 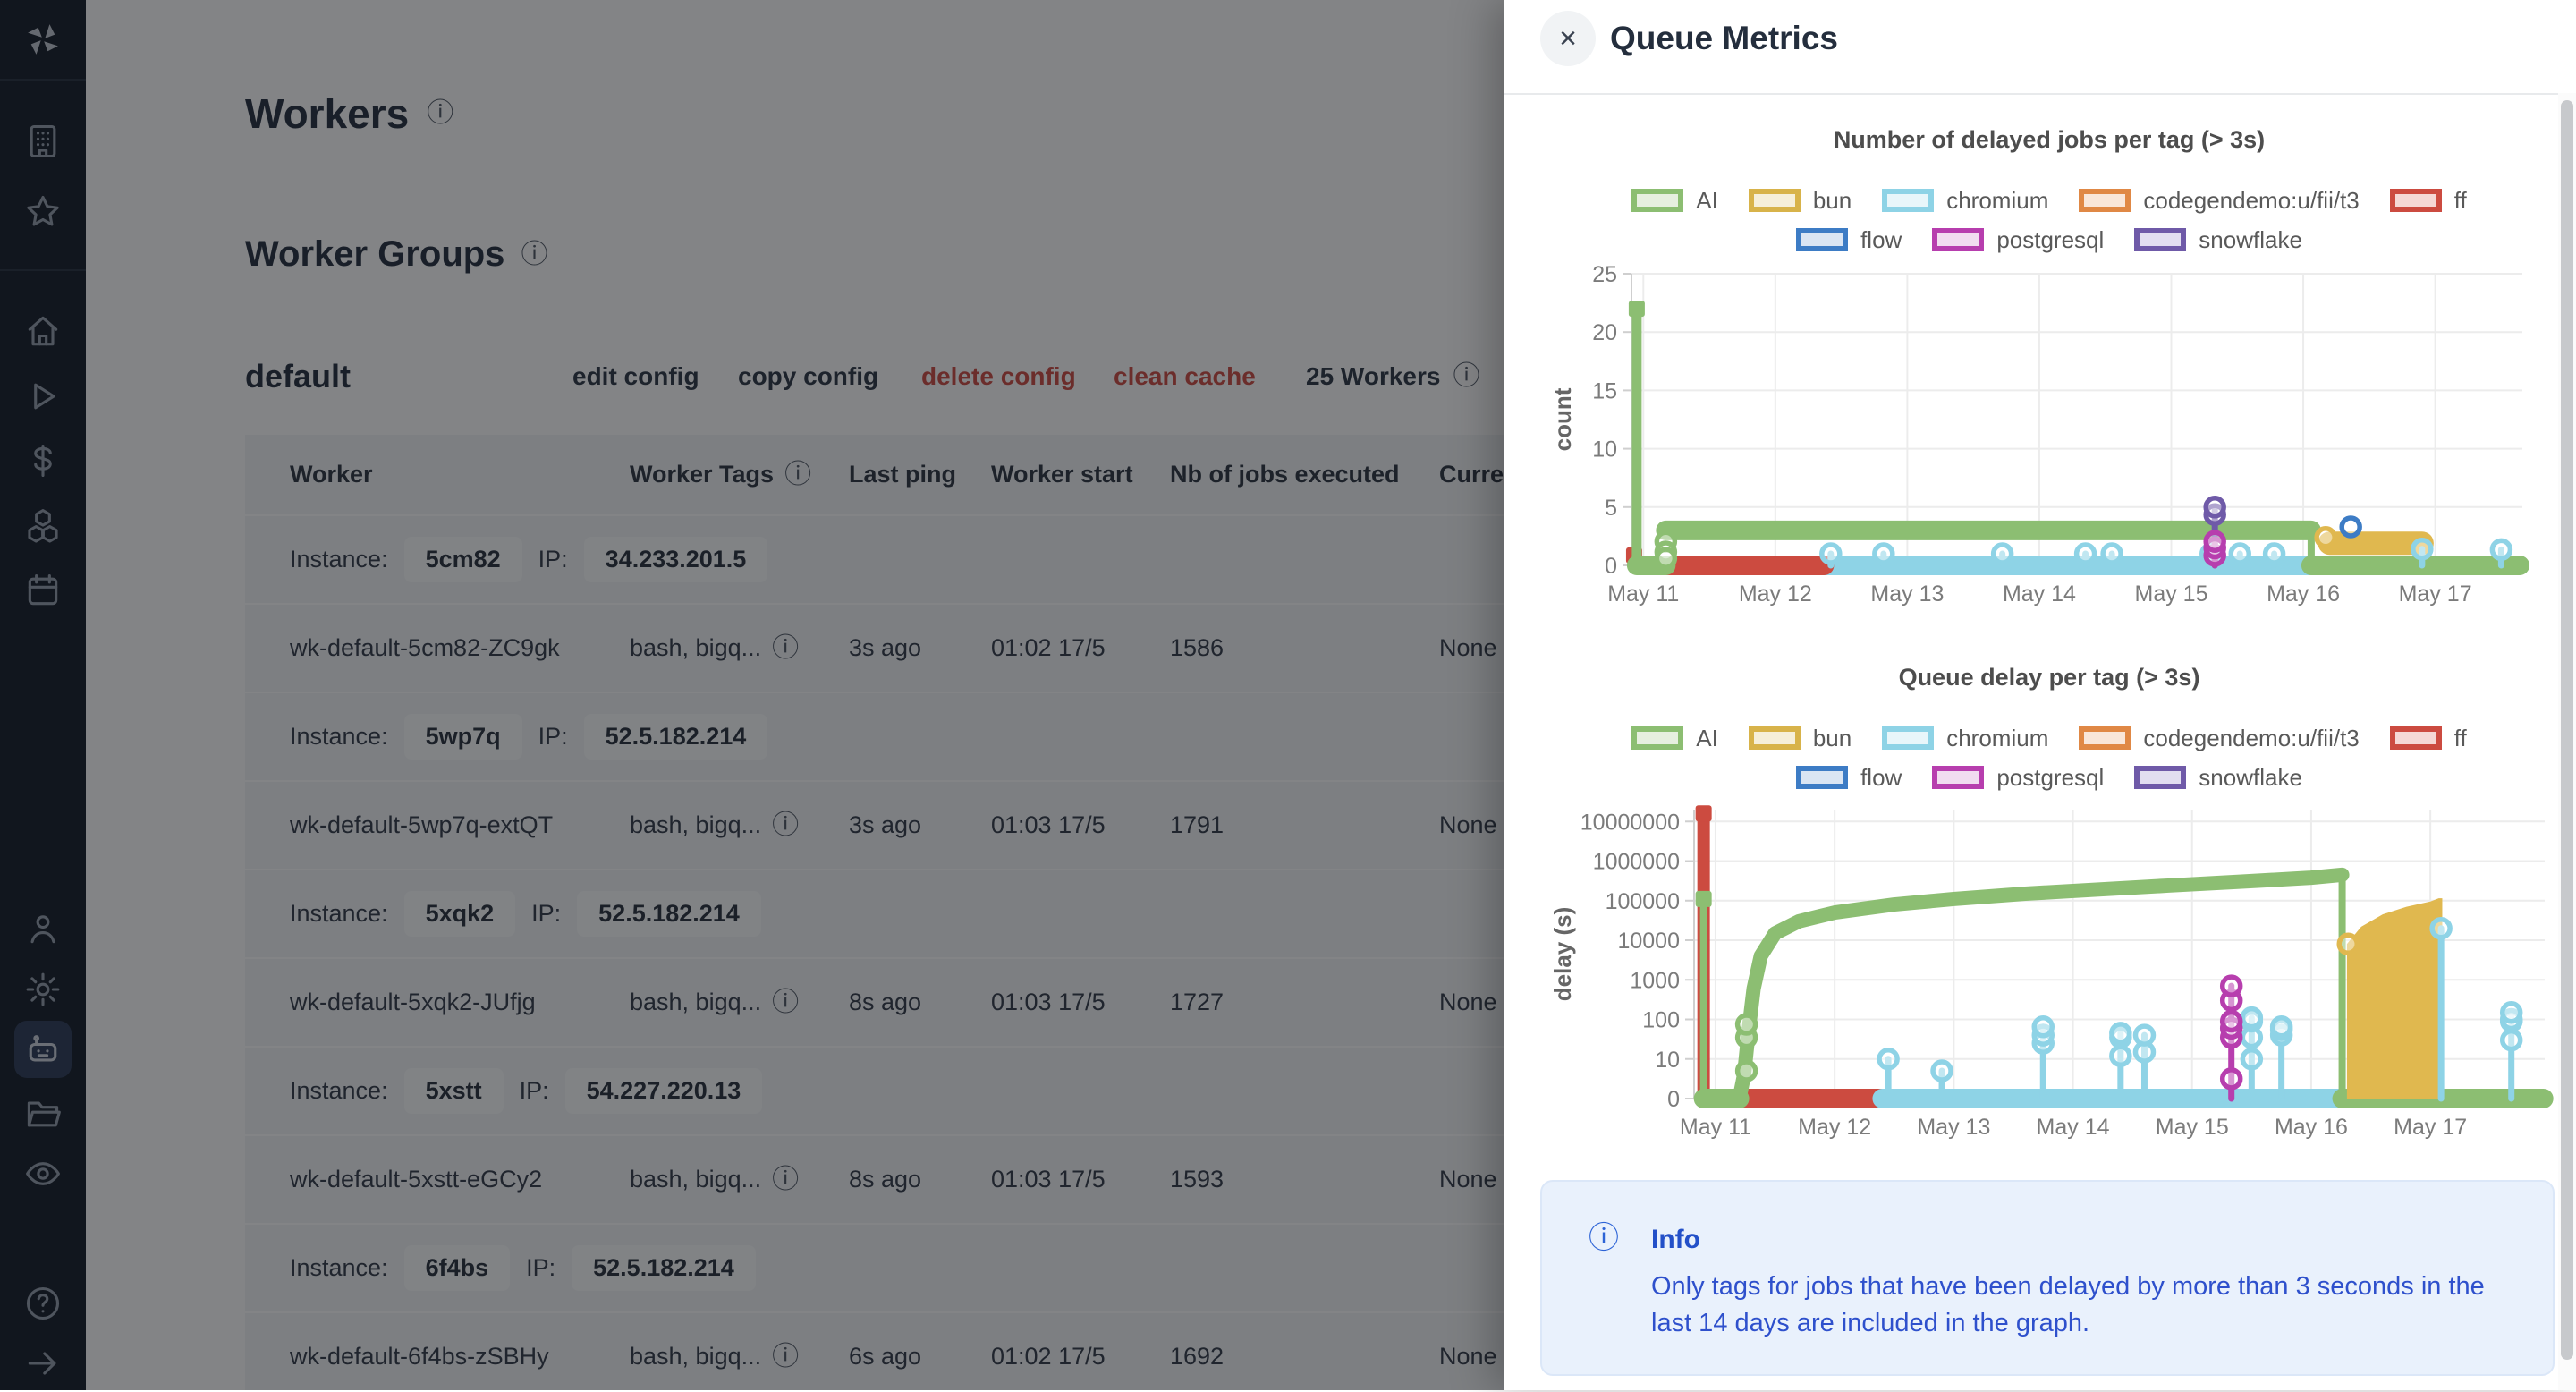 What do you see at coordinates (2049, 139) in the screenshot?
I see `chart-title: Number of delayed jobs per tag (> 3s)` at bounding box center [2049, 139].